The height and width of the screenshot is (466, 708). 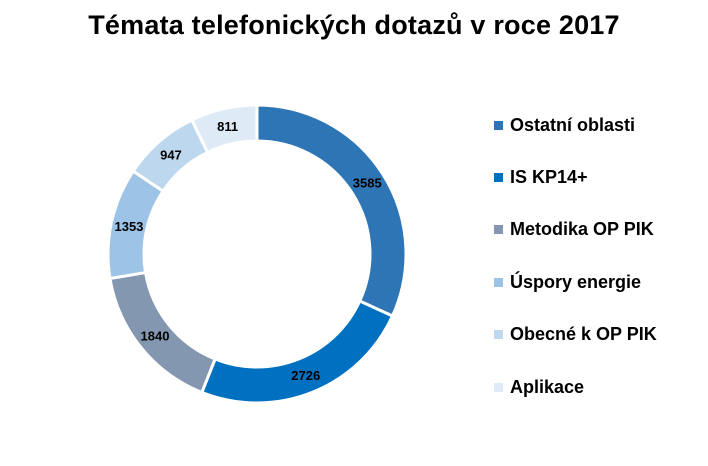 What do you see at coordinates (549, 176) in the screenshot?
I see `legend-label: IS KP14+` at bounding box center [549, 176].